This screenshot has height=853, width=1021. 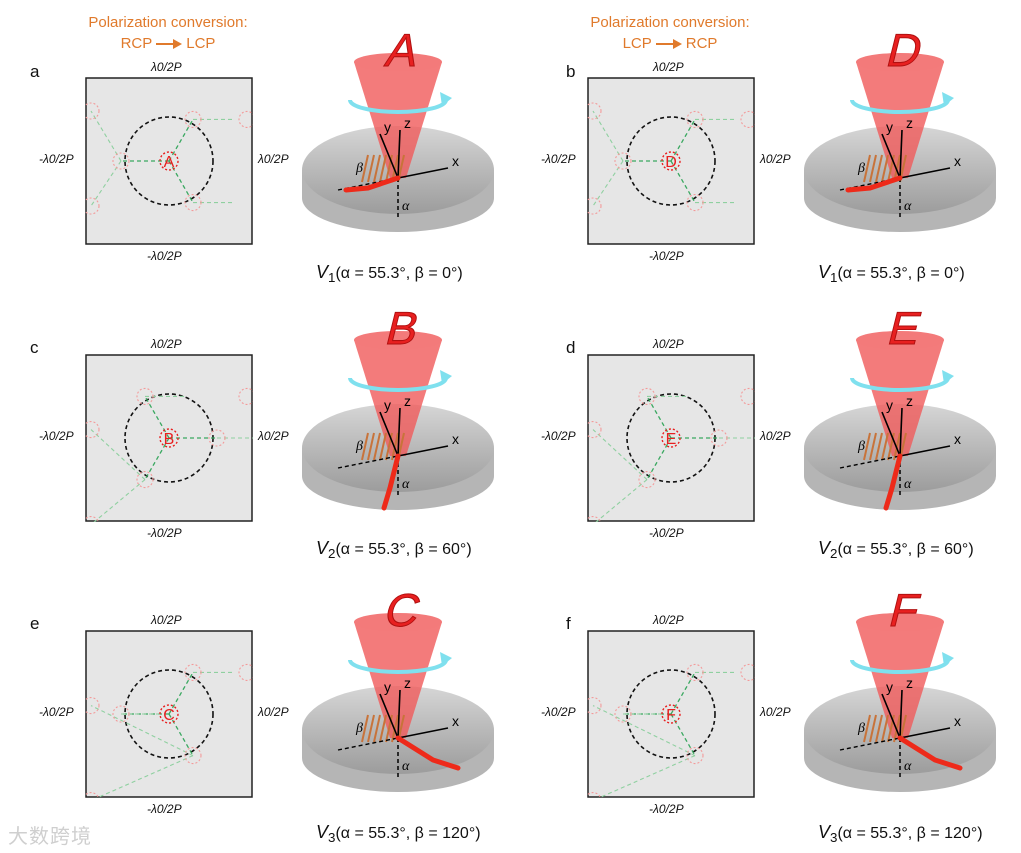 I want to click on caption-params: (α = 55.3°, β = 120°), so click(x=408, y=833).